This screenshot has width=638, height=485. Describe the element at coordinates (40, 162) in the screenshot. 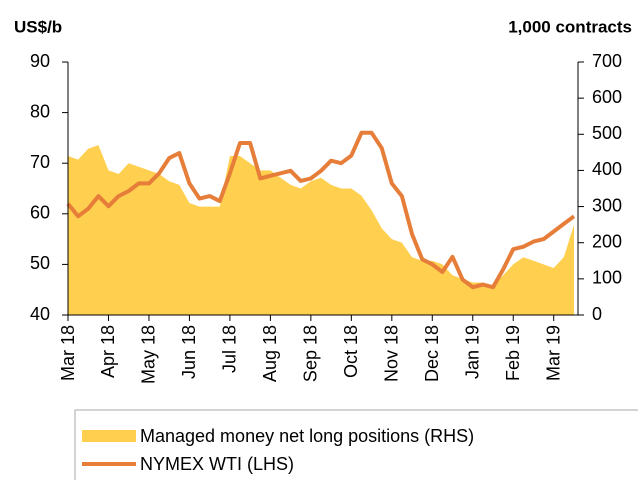

I see `y-tick-label: 70` at that location.